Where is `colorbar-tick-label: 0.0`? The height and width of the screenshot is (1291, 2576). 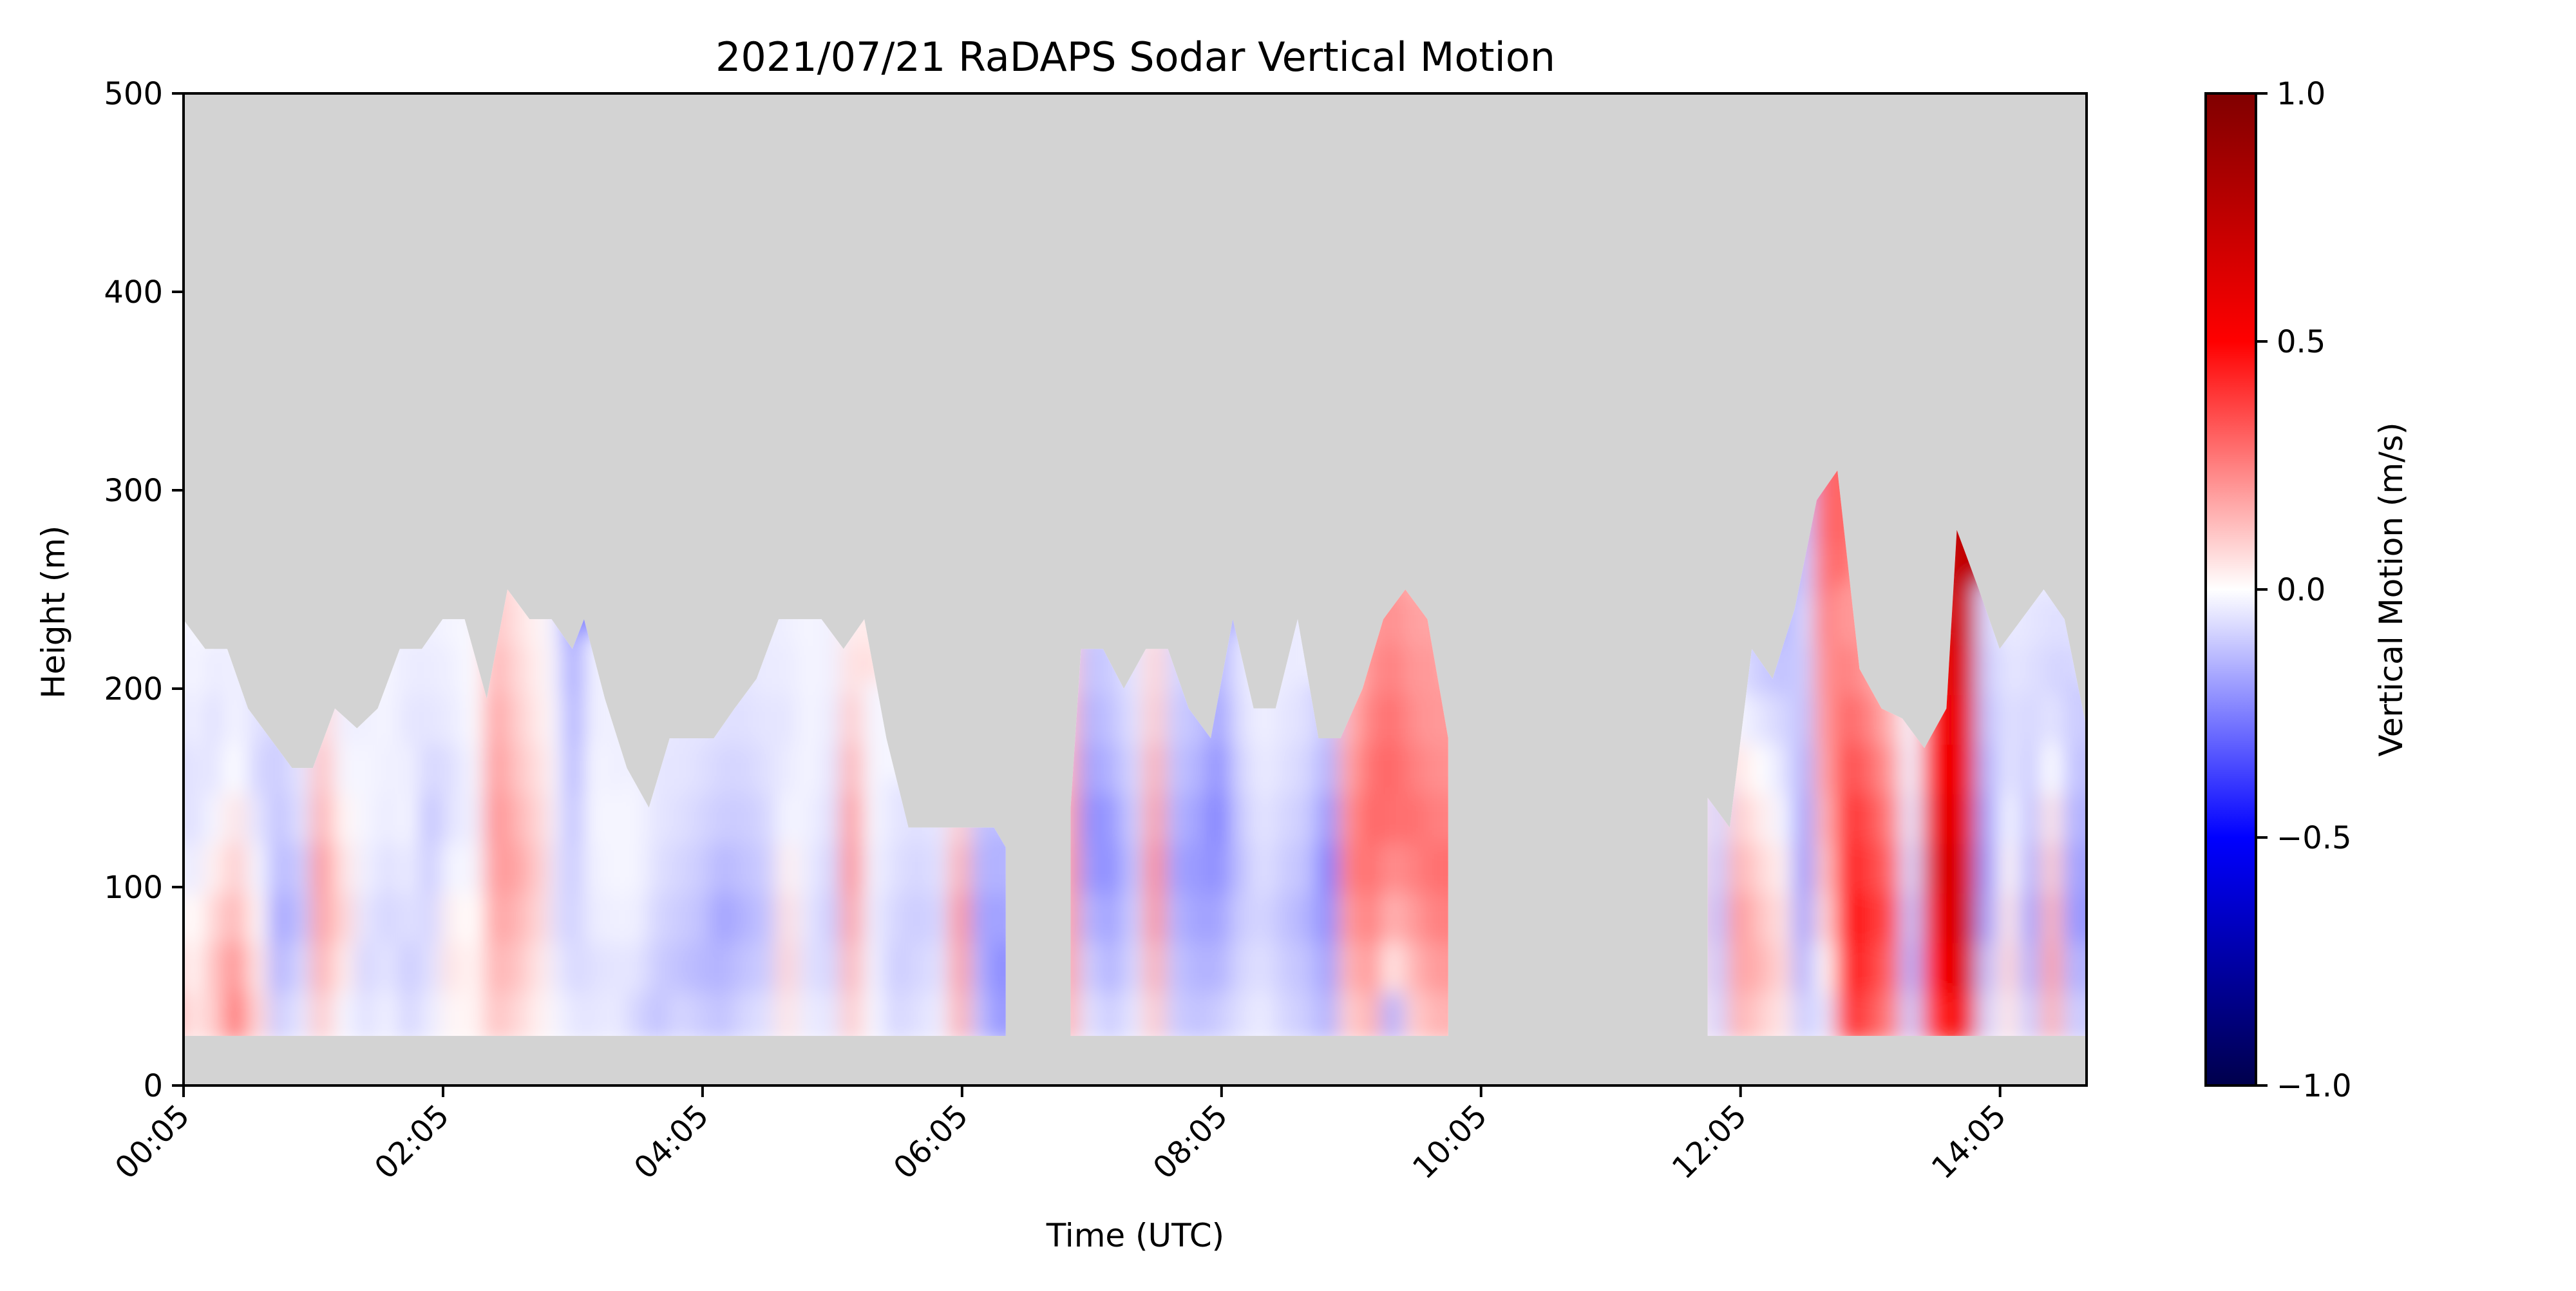 colorbar-tick-label: 0.0 is located at coordinates (2301, 590).